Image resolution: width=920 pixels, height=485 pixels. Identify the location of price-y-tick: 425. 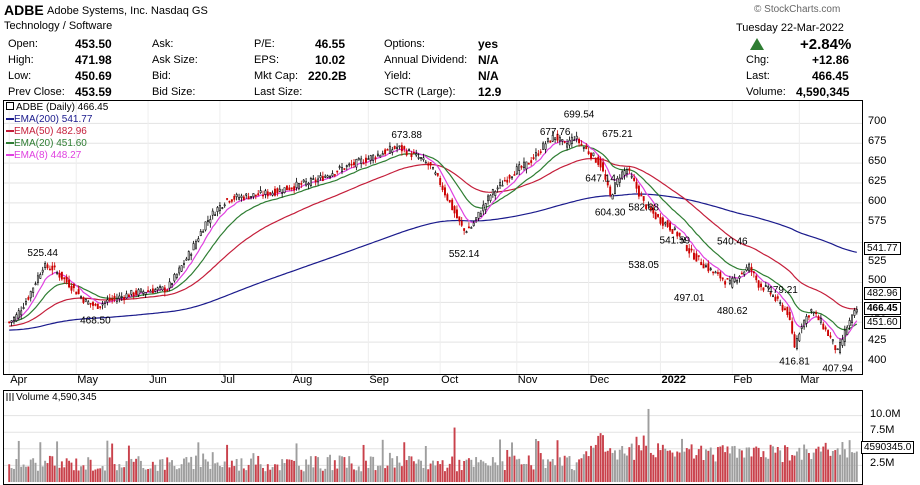
(877, 340).